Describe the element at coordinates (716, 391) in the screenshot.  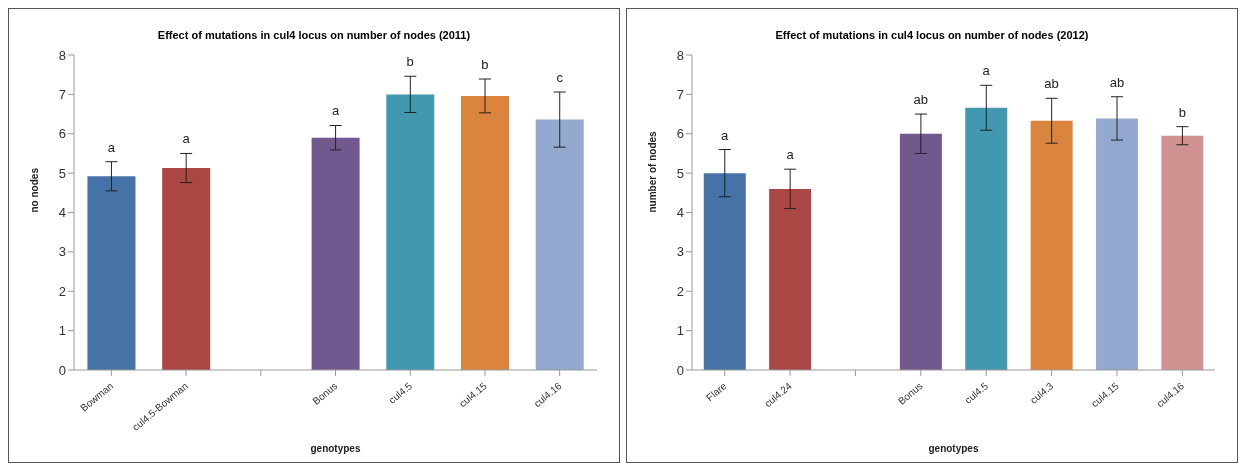
I see `x-tick-label: Flare` at that location.